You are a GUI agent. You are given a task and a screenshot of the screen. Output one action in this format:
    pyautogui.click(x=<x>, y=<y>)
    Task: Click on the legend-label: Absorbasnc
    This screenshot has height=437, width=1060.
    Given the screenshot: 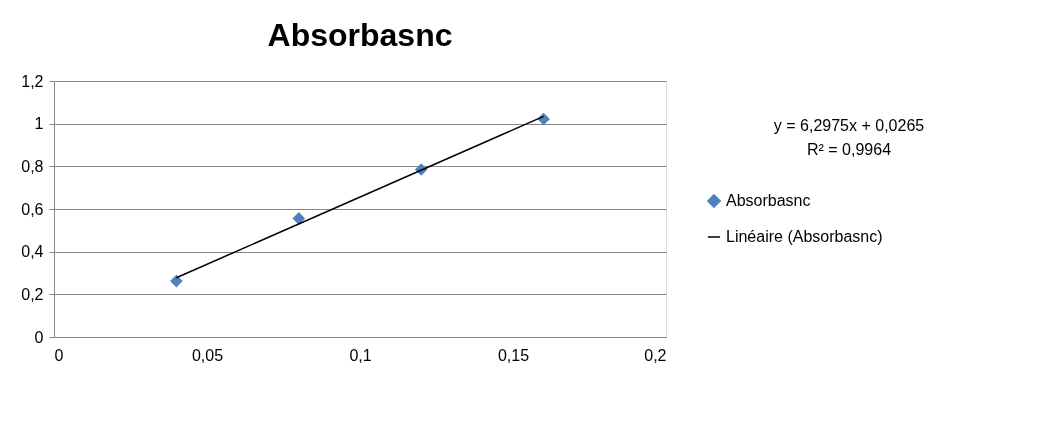 What is the action you would take?
    pyautogui.click(x=768, y=200)
    